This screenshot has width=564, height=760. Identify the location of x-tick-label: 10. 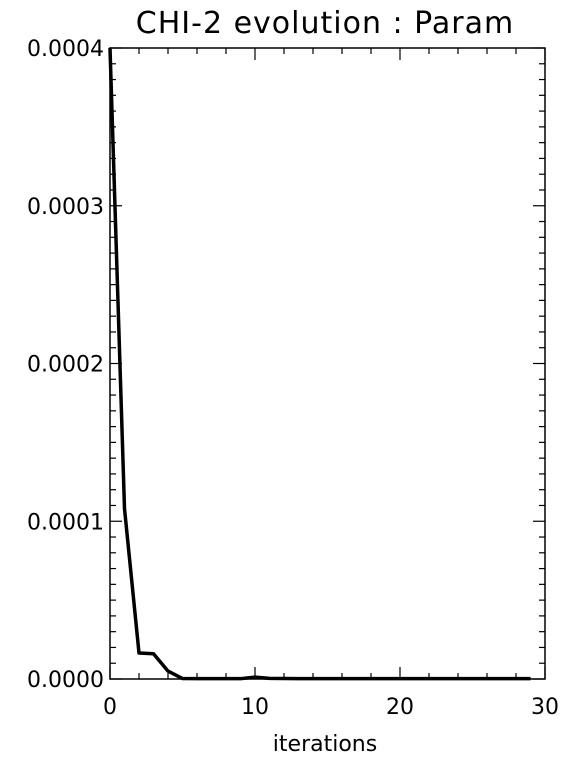
(255, 707).